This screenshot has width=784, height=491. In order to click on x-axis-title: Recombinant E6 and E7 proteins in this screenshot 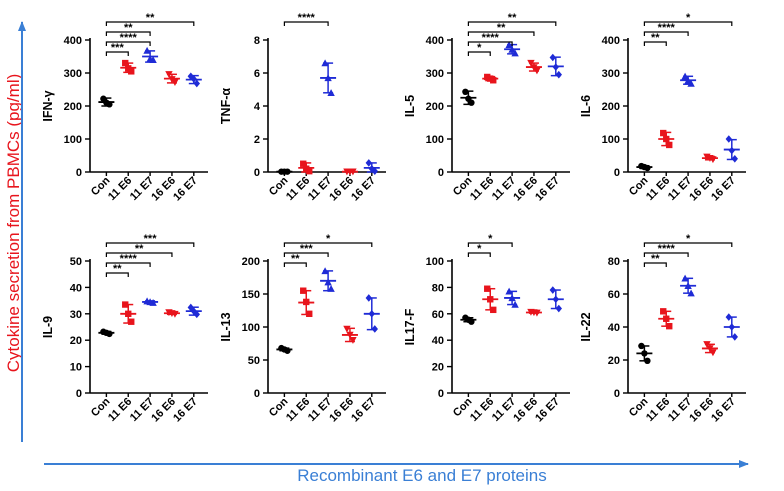, I will do `click(422, 475)`.